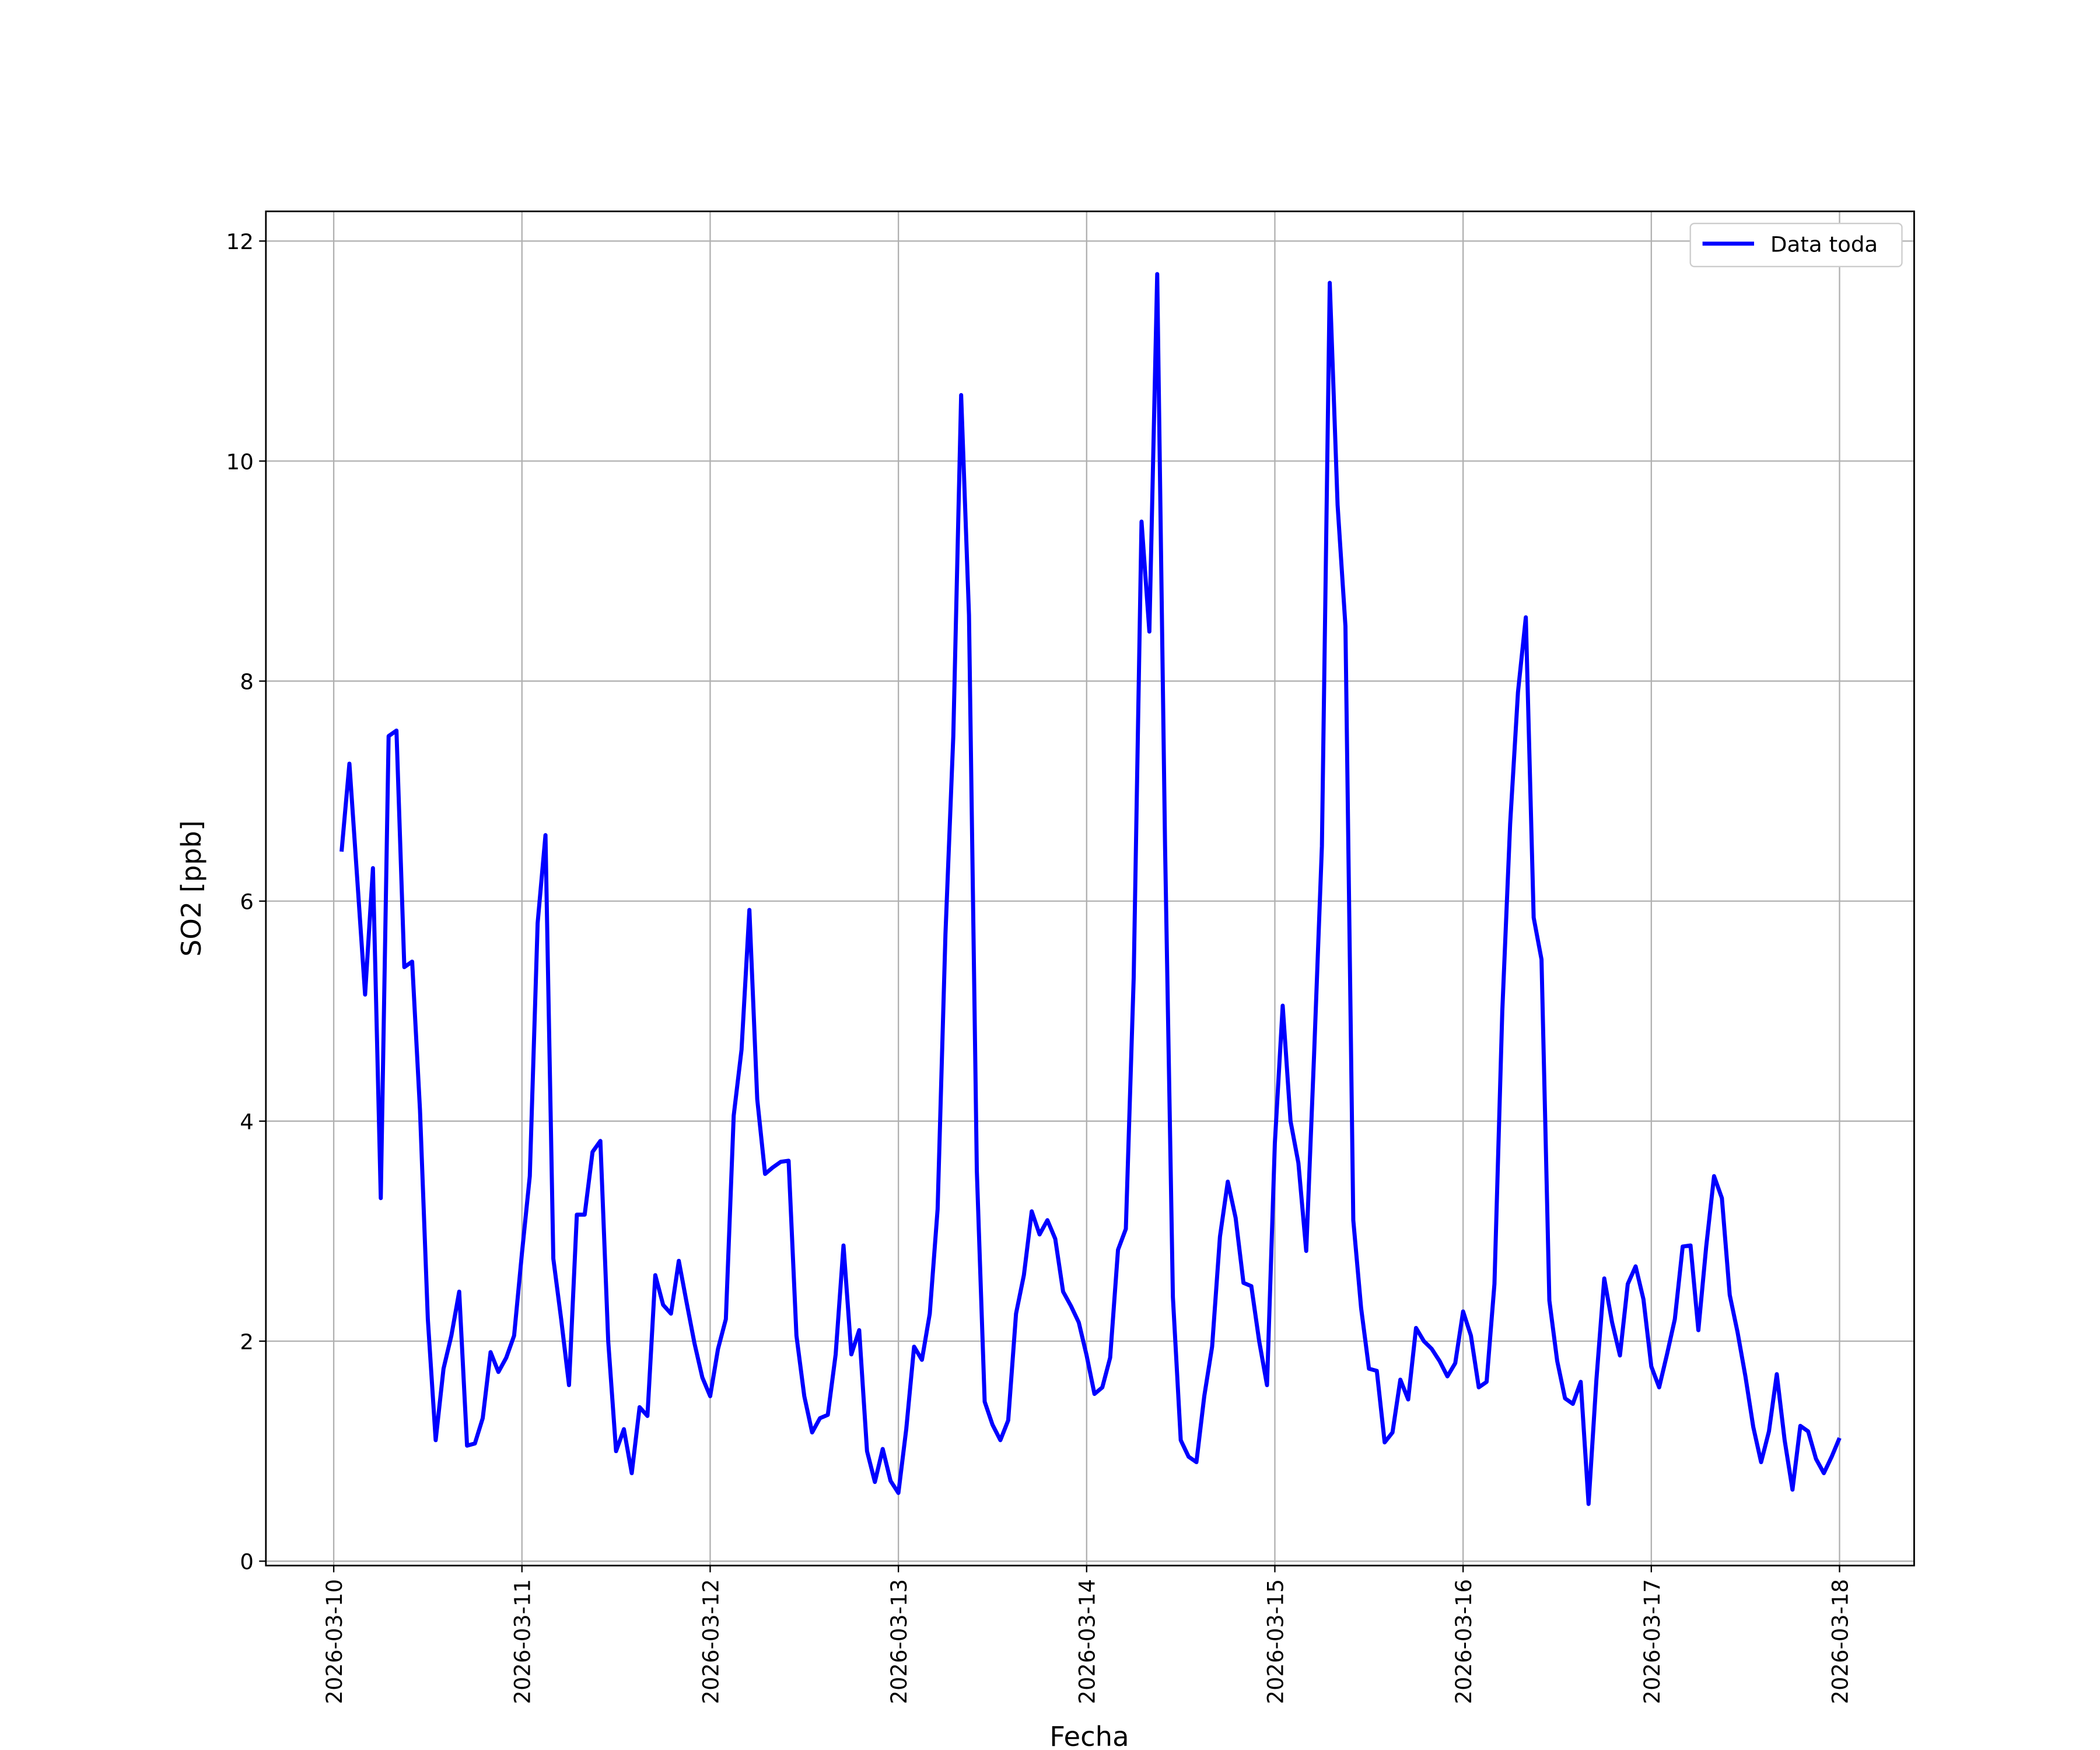 The height and width of the screenshot is (1750, 2100). What do you see at coordinates (1087, 1641) in the screenshot?
I see `x-tick-label: 2026-03-14` at bounding box center [1087, 1641].